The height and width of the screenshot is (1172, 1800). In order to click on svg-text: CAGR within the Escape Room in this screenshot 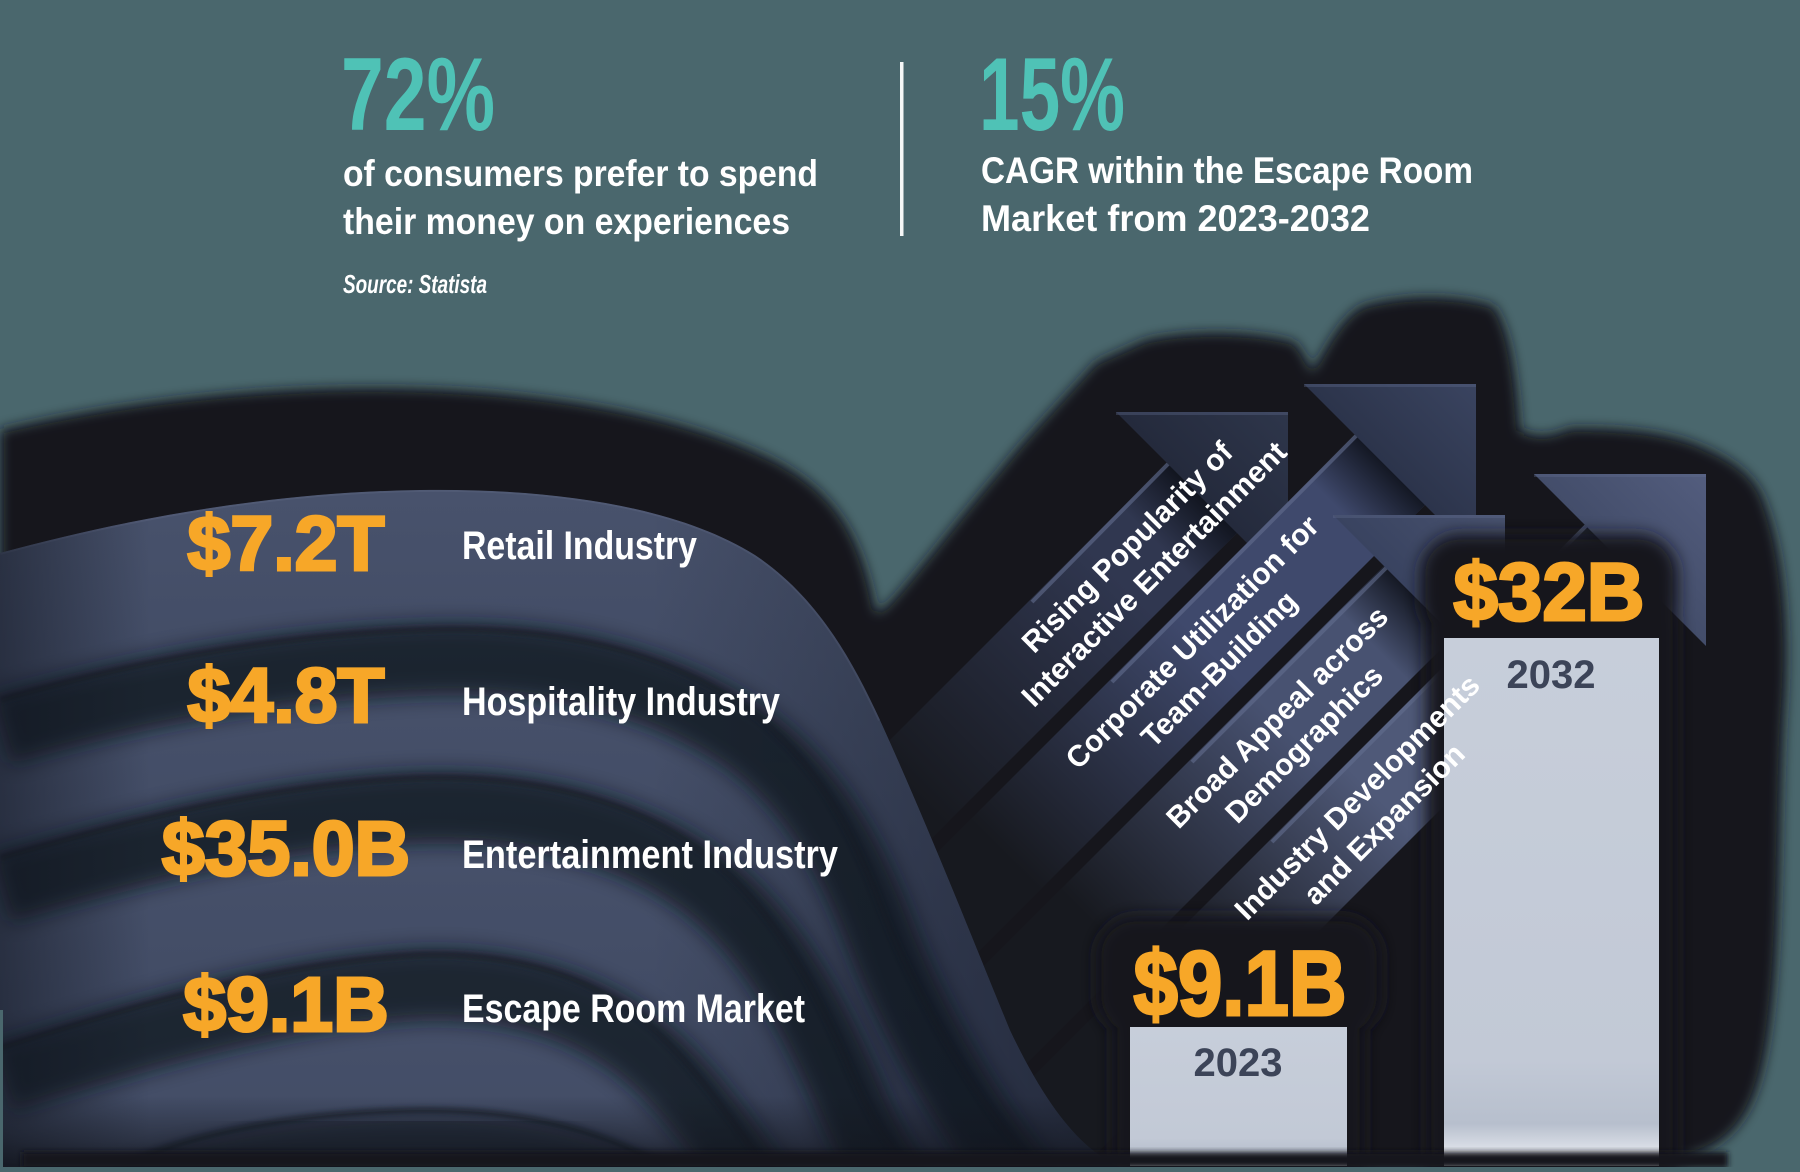, I will do `click(1227, 170)`.